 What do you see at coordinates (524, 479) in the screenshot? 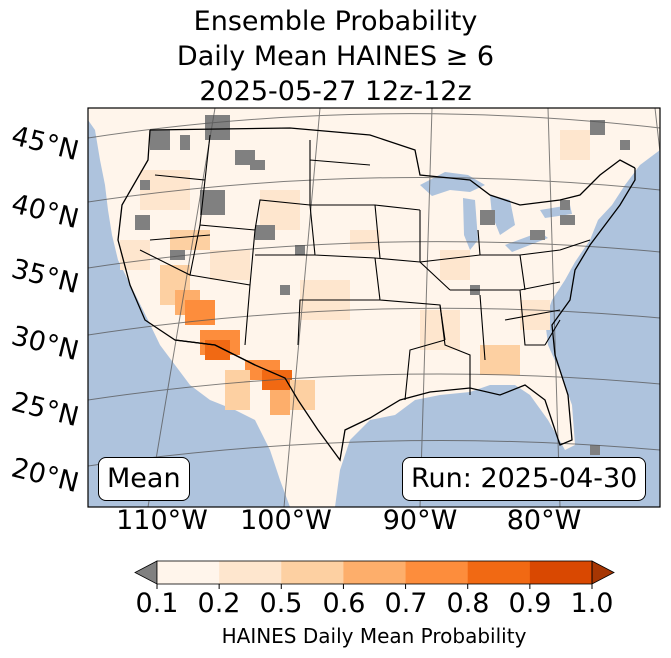
I see `run-date-label: Run: 2025-04-30` at bounding box center [524, 479].